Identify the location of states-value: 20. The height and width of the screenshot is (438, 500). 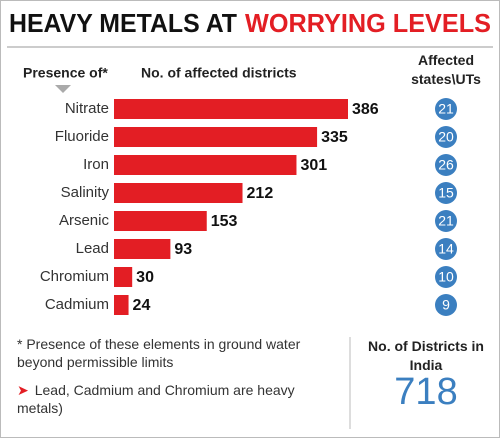
(446, 137).